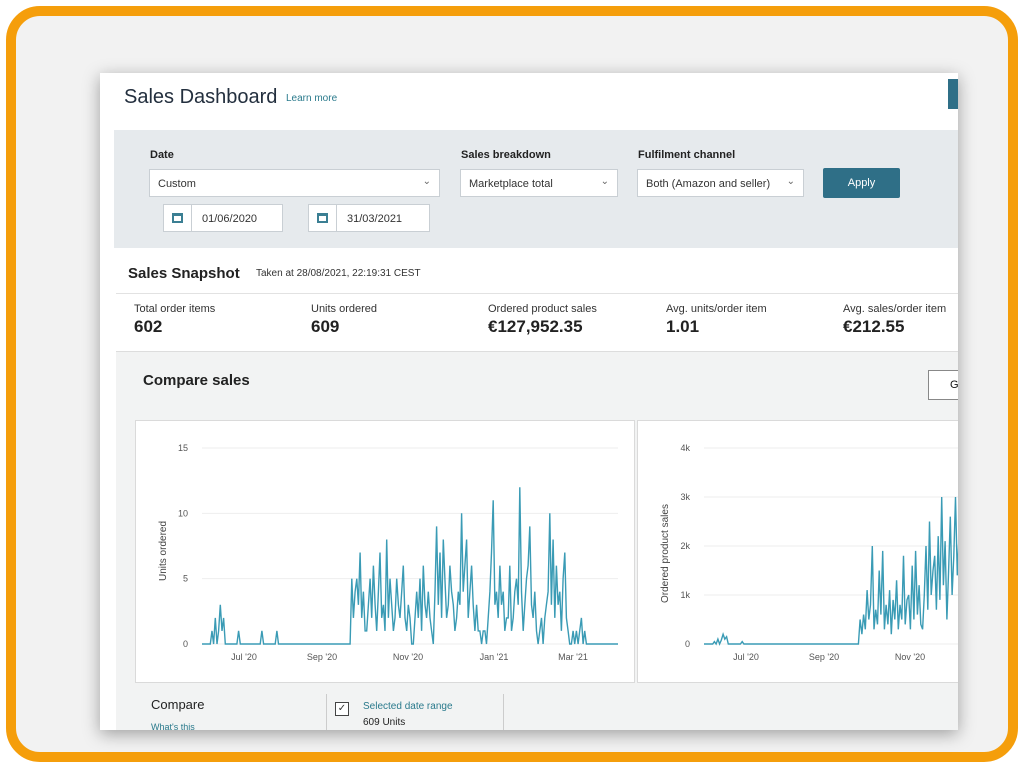 The width and height of the screenshot is (1024, 768). What do you see at coordinates (162, 155) in the screenshot?
I see `date-label: Date` at bounding box center [162, 155].